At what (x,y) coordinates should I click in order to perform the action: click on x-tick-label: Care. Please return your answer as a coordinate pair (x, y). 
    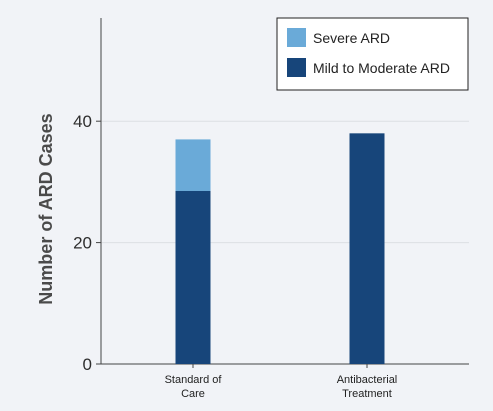
    Looking at the image, I should click on (193, 394).